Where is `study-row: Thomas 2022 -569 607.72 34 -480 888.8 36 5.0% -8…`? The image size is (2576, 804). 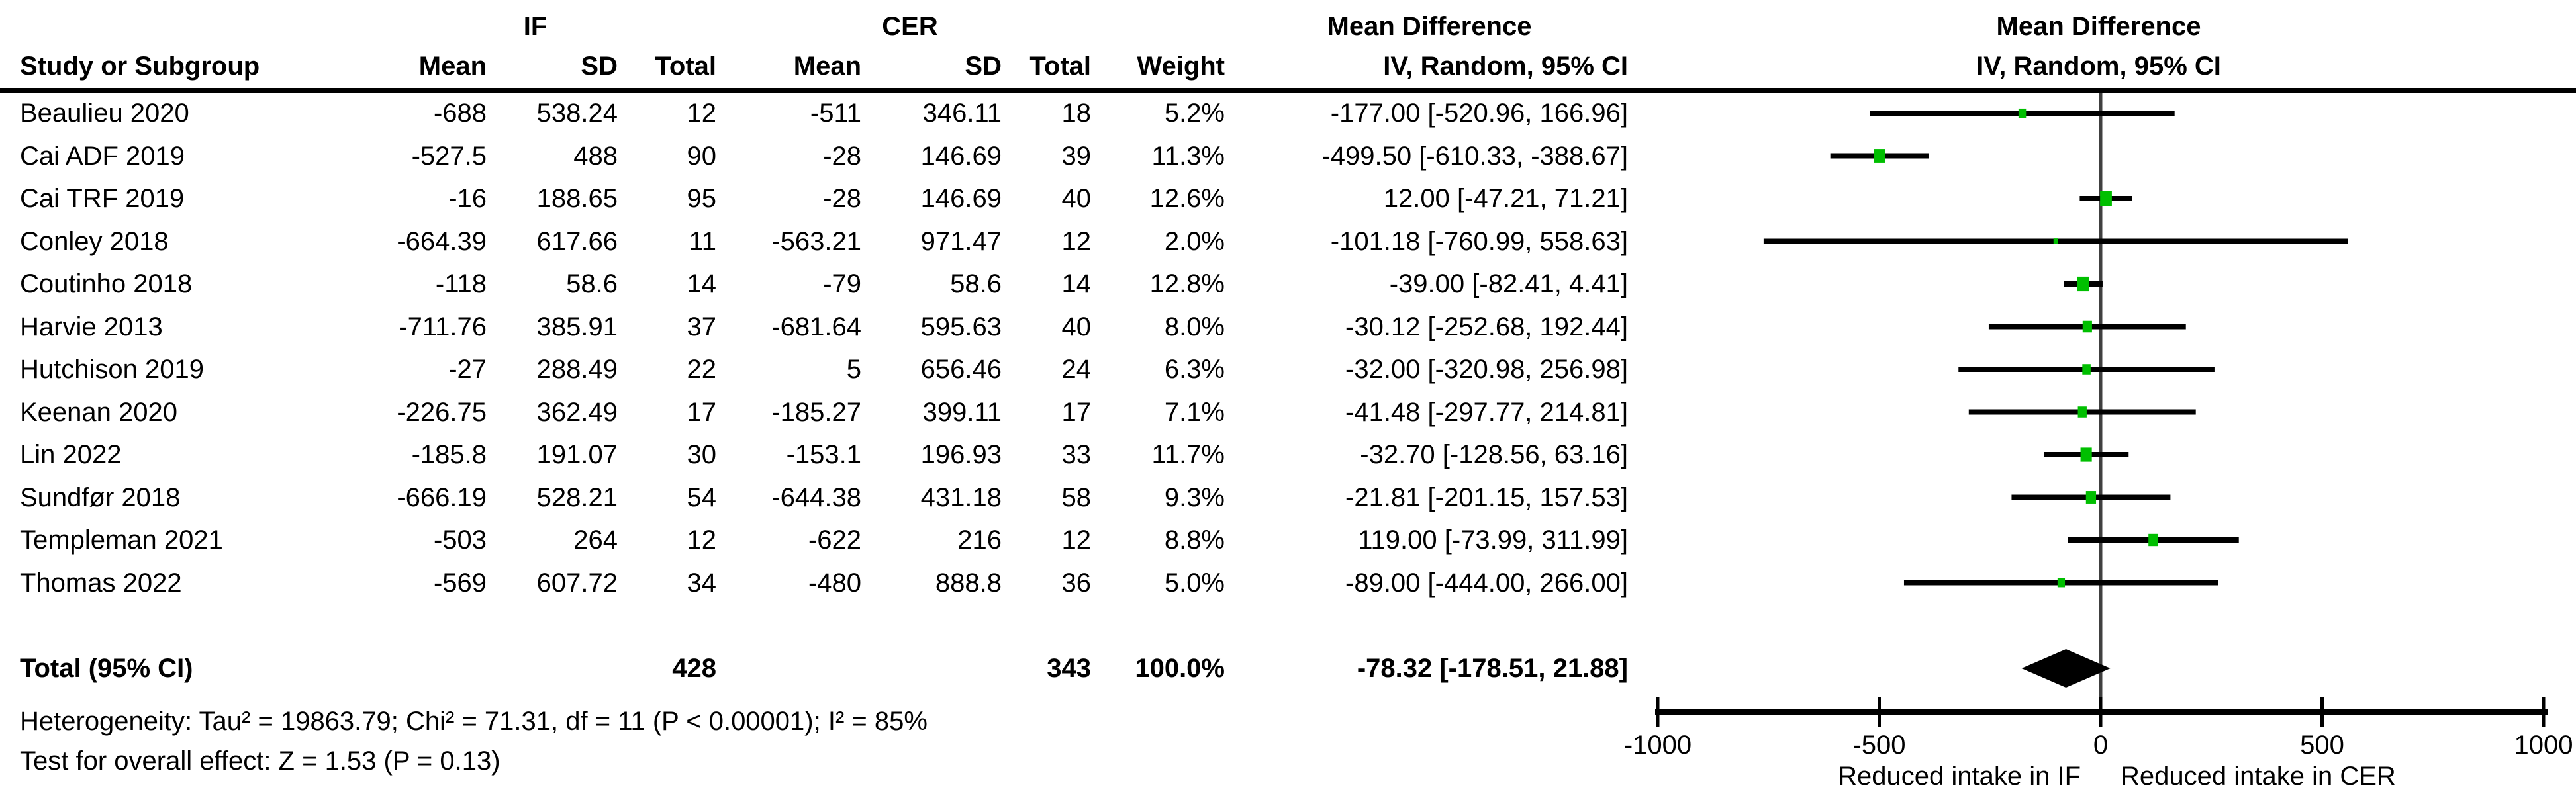
study-row: Thomas 2022 -569 607.72 34 -480 888.8 36 5.0% -8… is located at coordinates (1288, 583).